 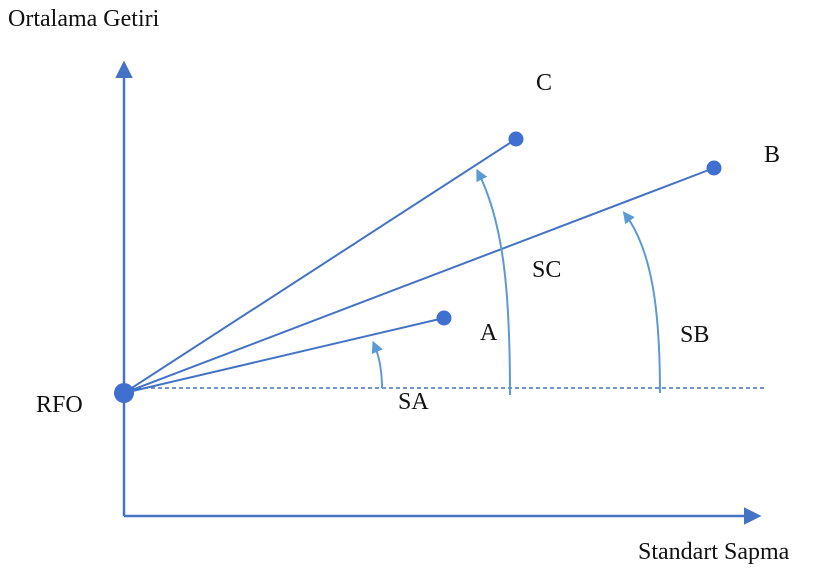 I want to click on point-c, so click(x=516, y=139).